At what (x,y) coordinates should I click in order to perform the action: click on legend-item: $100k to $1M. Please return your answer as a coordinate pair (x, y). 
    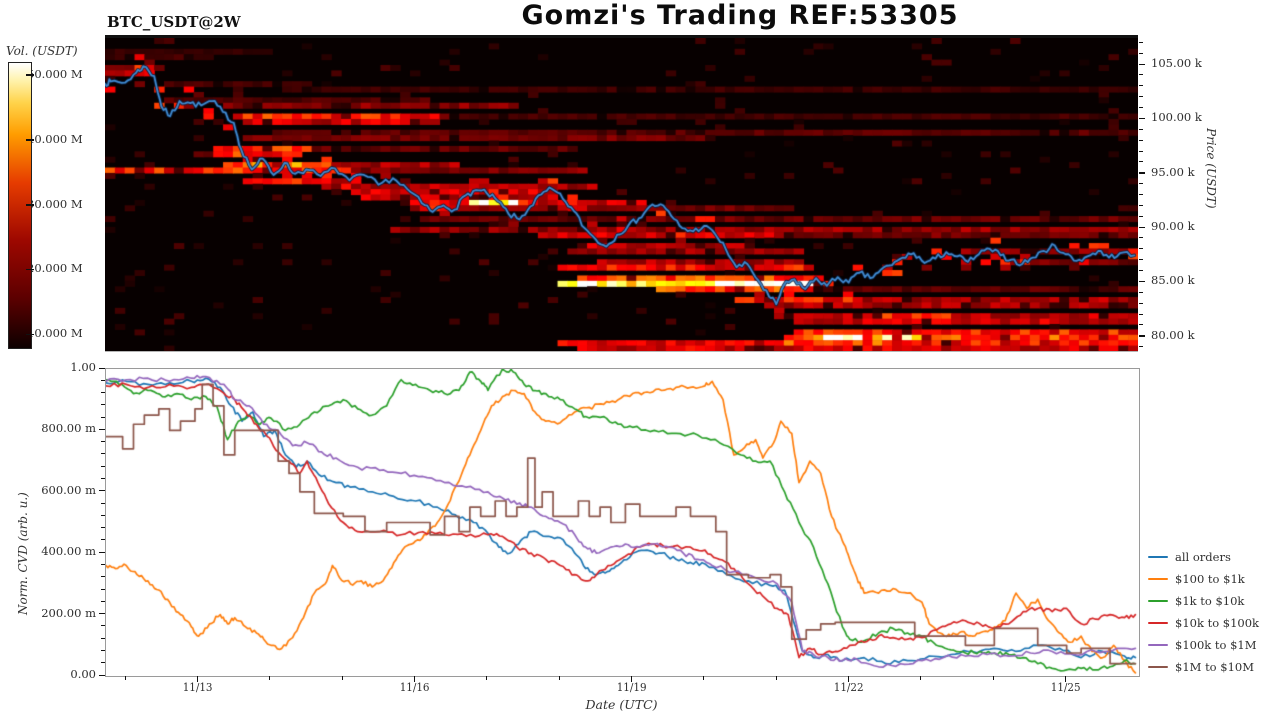
    Looking at the image, I should click on (1203, 645).